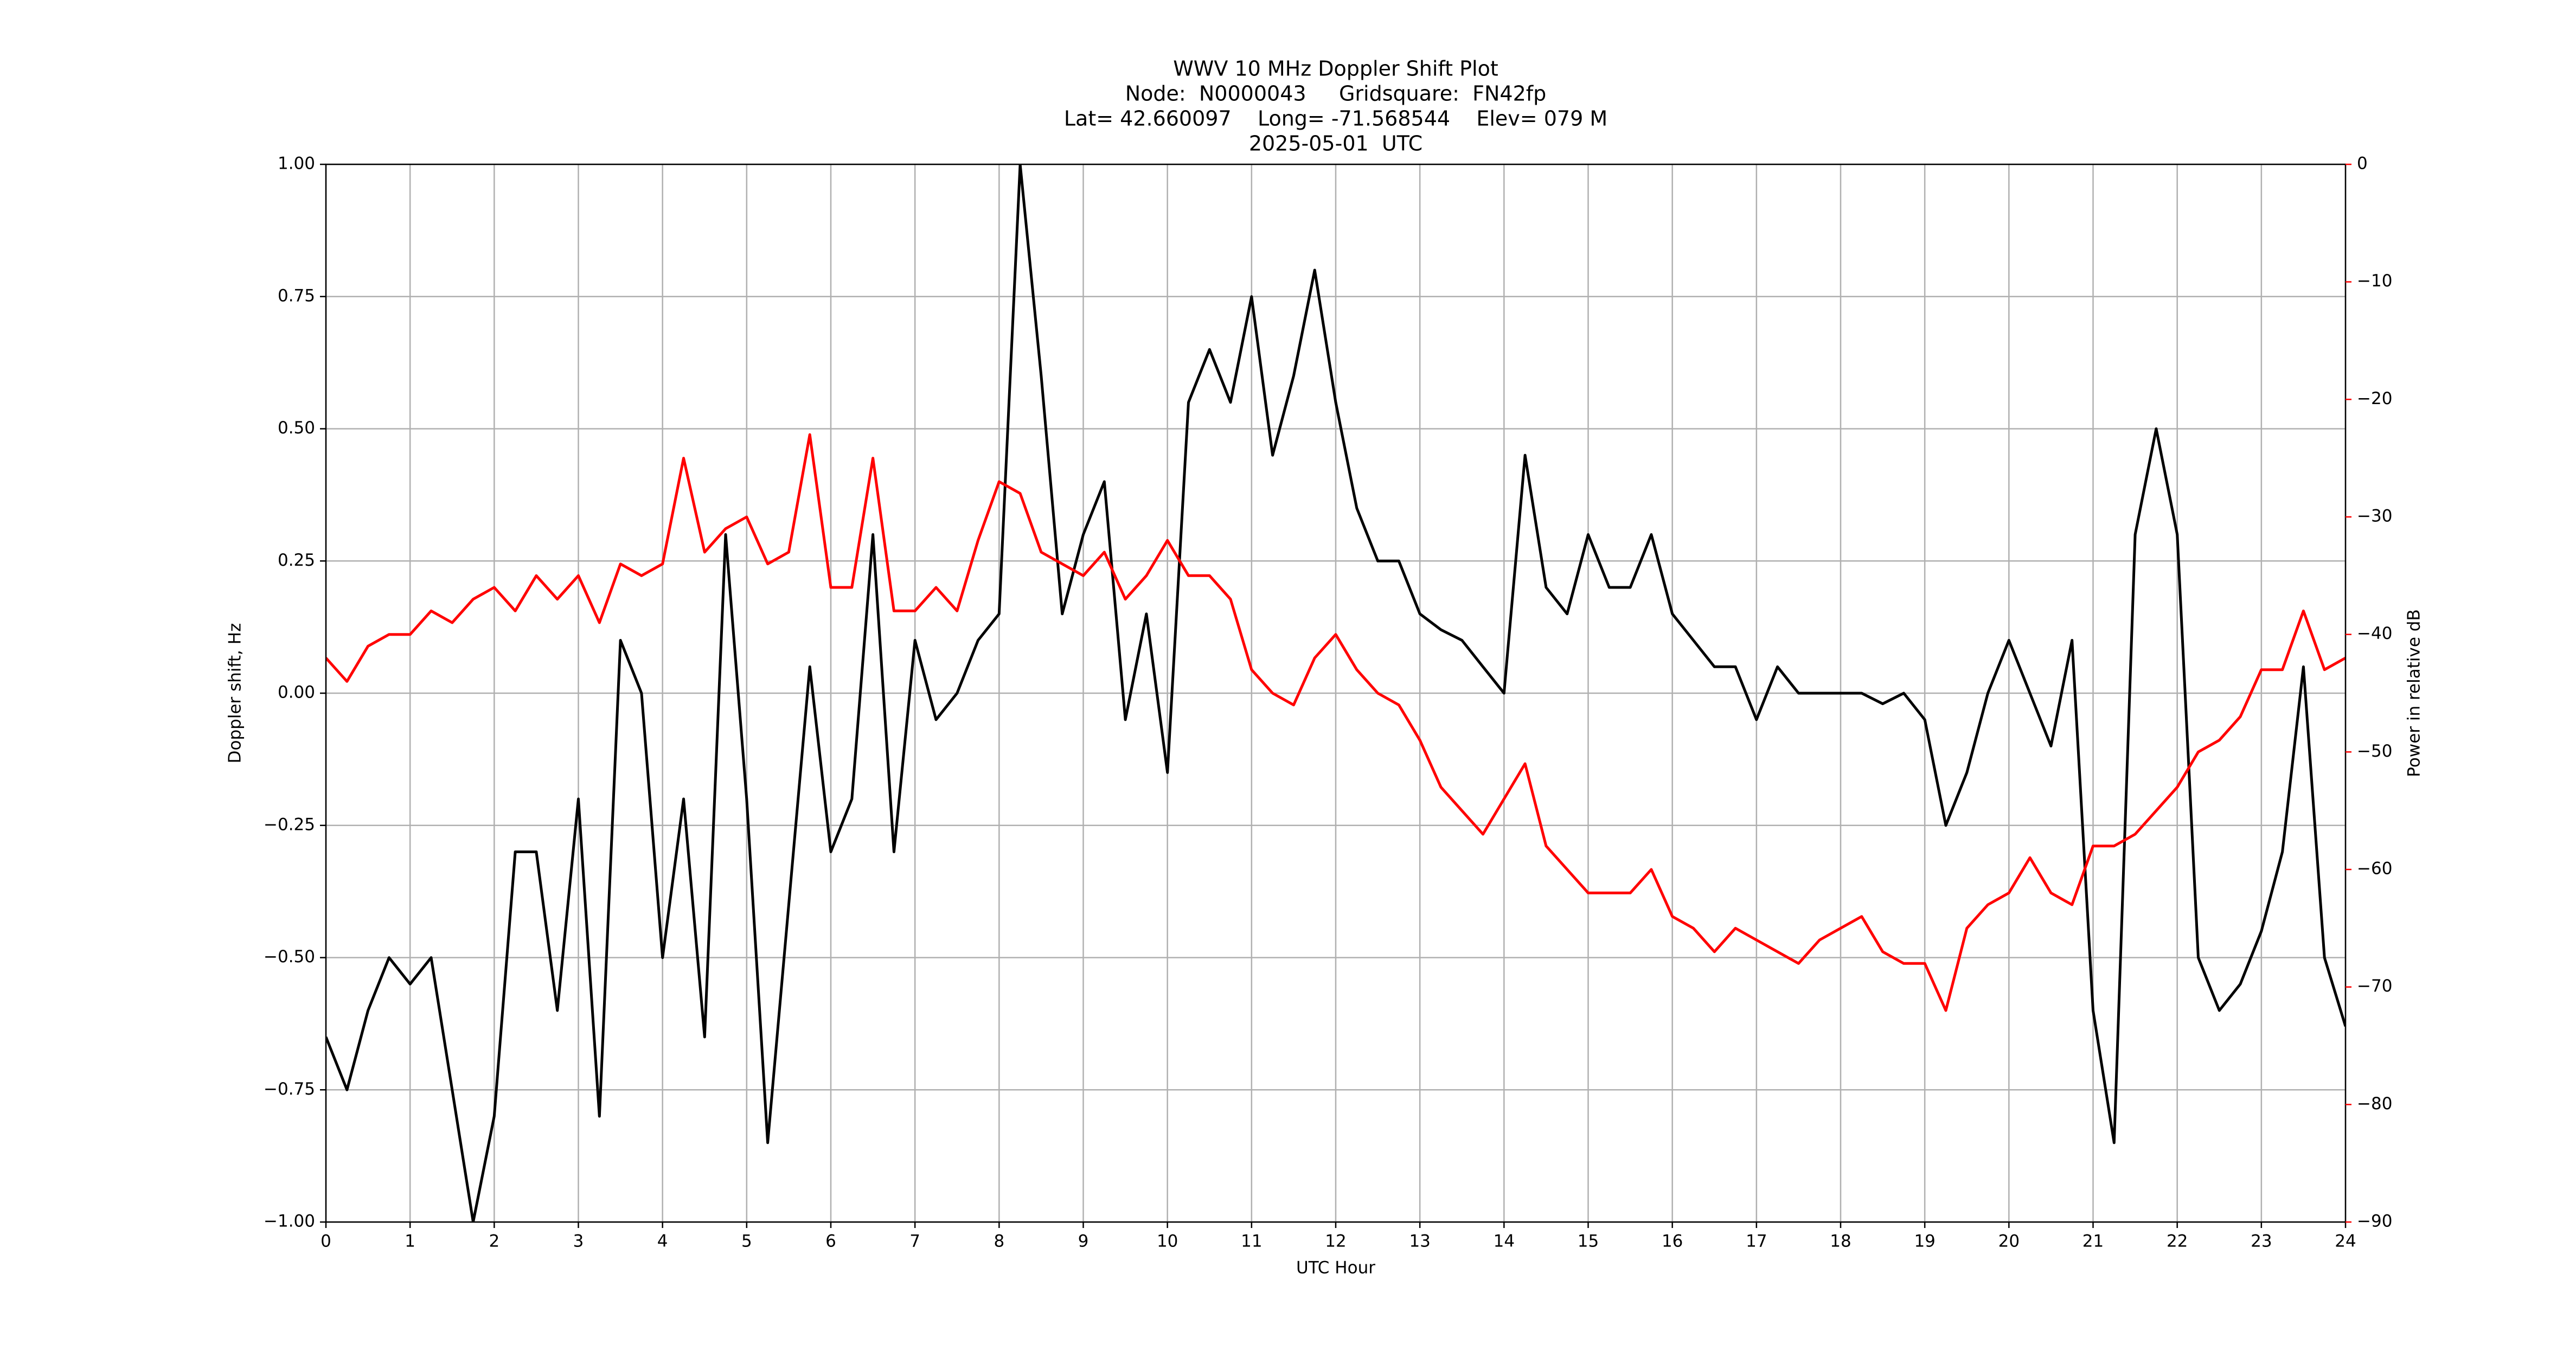 The height and width of the screenshot is (1356, 2576). I want to click on x-tick-label: 1, so click(410, 1241).